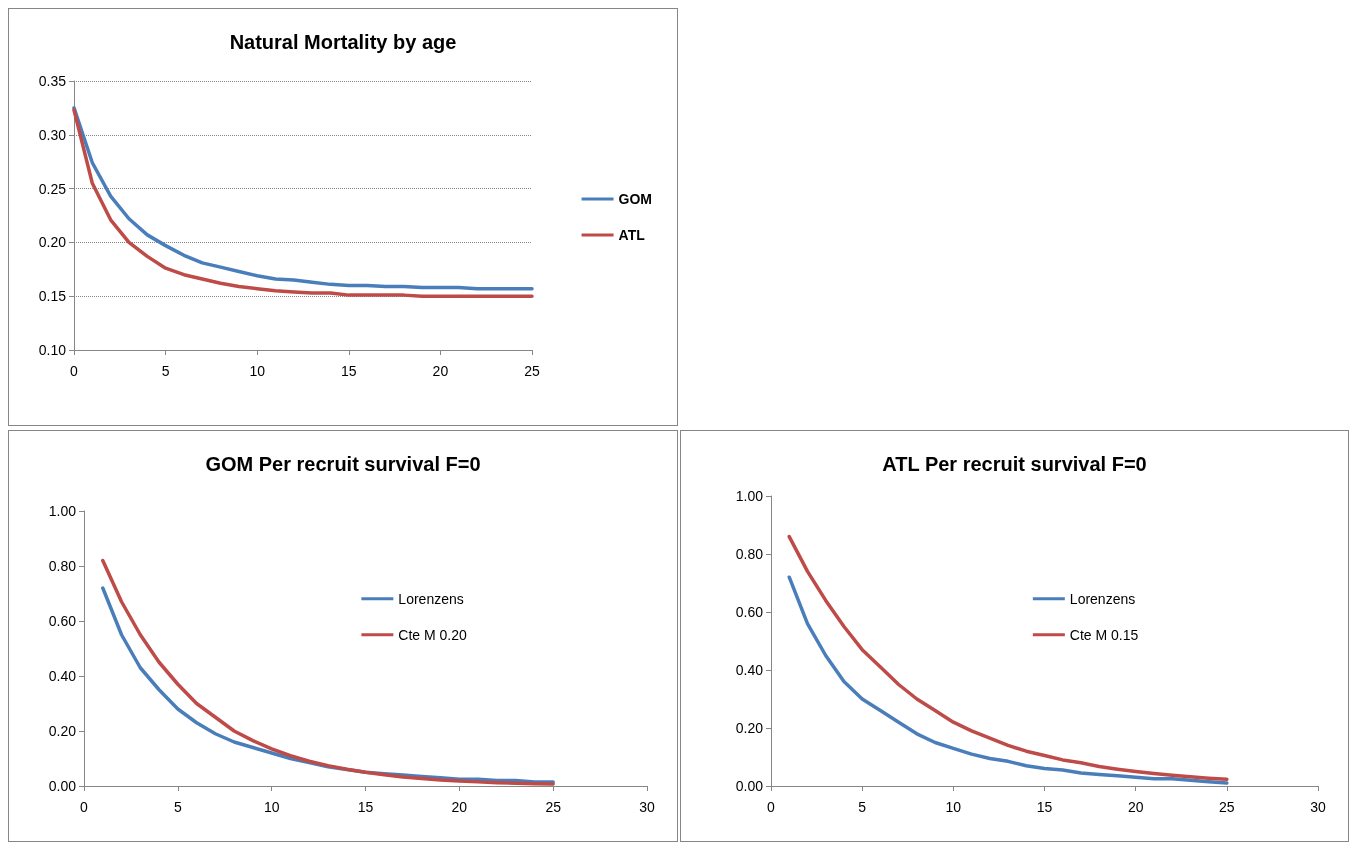  What do you see at coordinates (52, 81) in the screenshot?
I see `y-tick-label: 0.35` at bounding box center [52, 81].